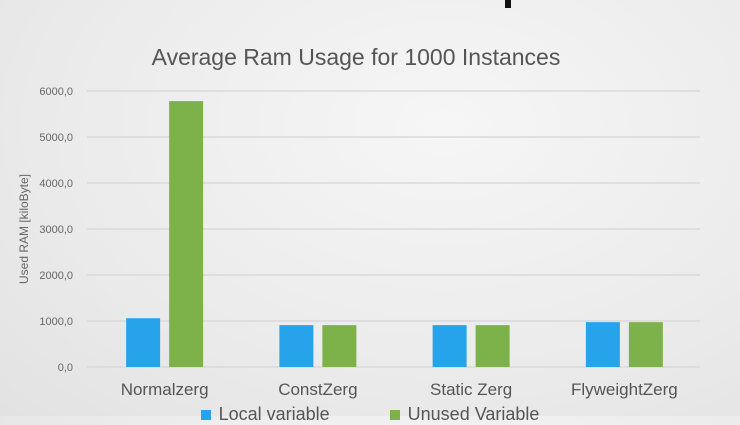  What do you see at coordinates (508, 4) in the screenshot?
I see `slide-title-fragment` at bounding box center [508, 4].